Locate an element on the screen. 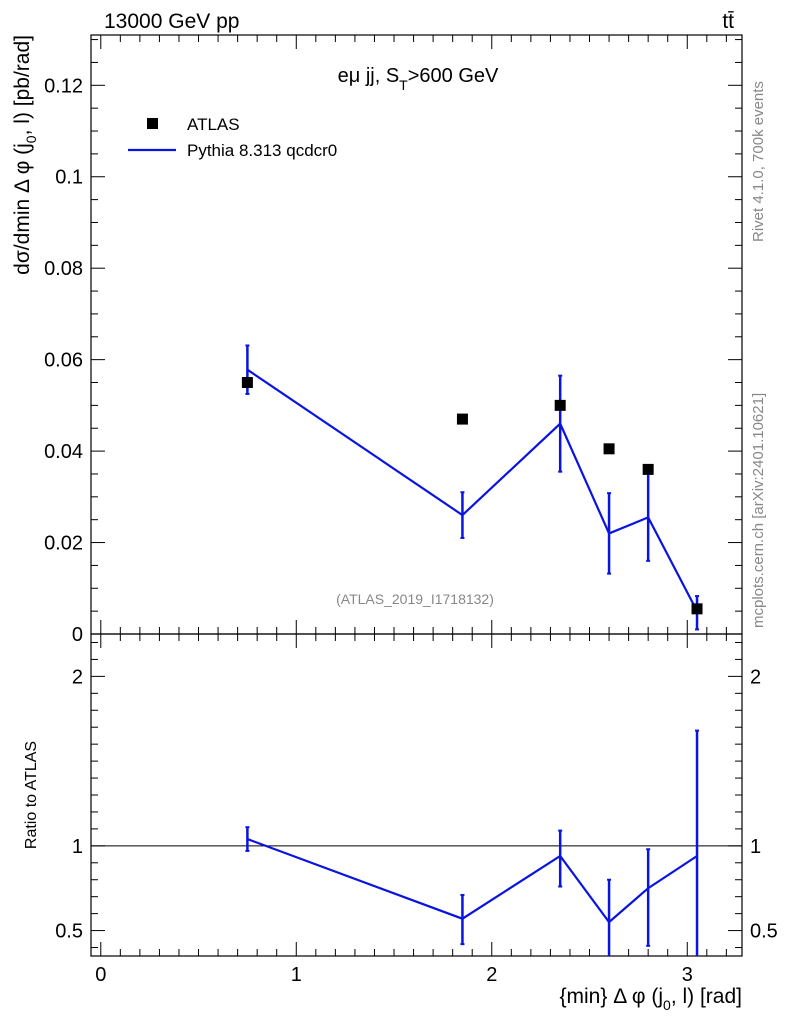 This screenshot has height=1024, width=786. main-y-tick-labels: 0 0.02 0.04 0.06 0.08 0.1 0.12 is located at coordinates (63, 360).